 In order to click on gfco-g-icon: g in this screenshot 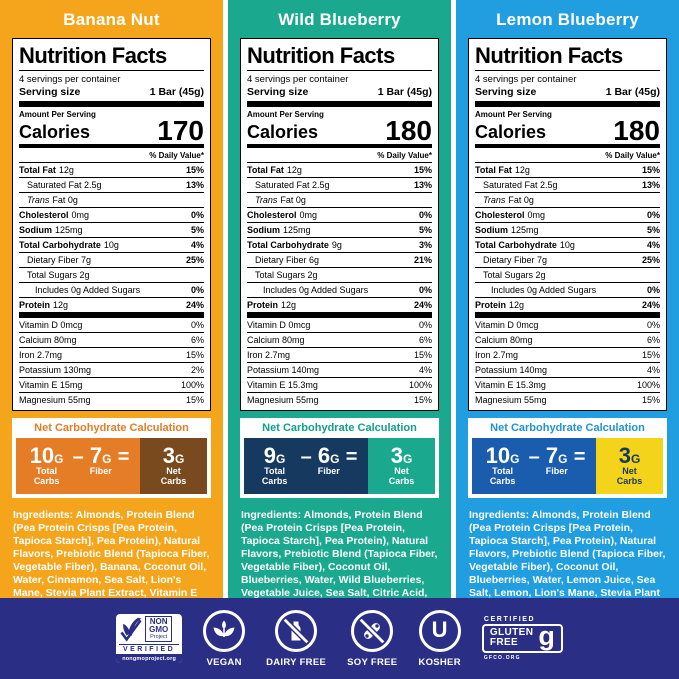, I will do `click(546, 635)`.